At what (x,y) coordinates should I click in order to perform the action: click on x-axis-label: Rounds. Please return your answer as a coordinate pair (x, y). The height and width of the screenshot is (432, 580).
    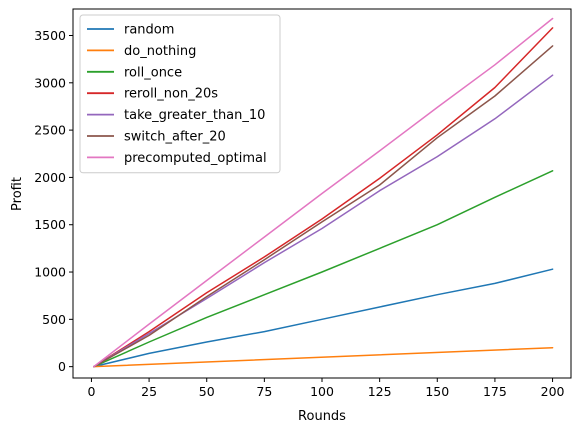
    Looking at the image, I should click on (322, 416).